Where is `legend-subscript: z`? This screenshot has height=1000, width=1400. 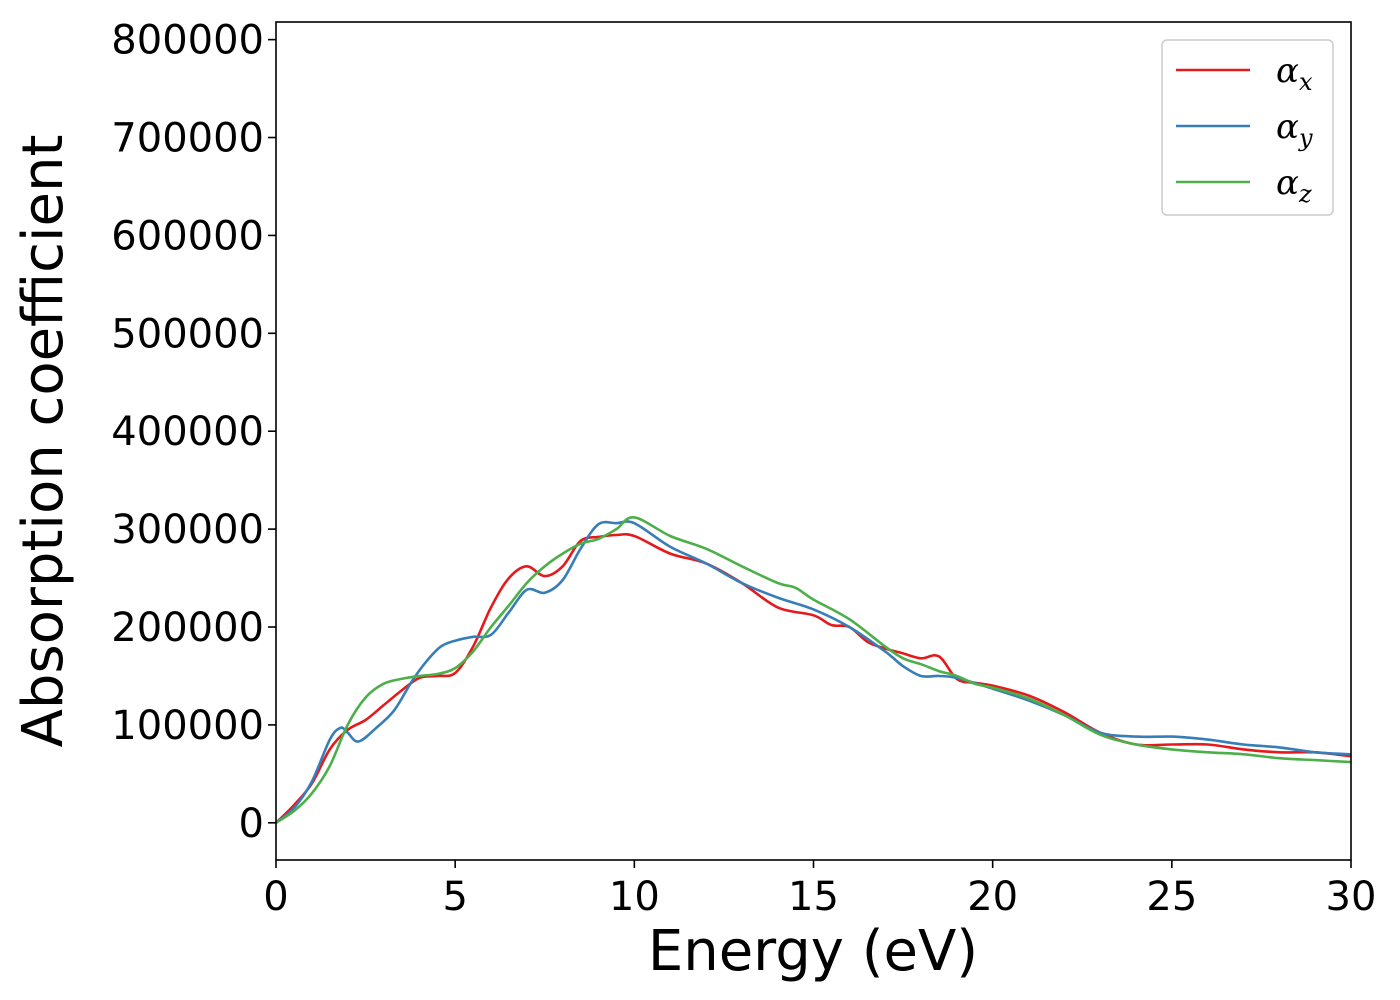
legend-subscript: z is located at coordinates (1305, 194).